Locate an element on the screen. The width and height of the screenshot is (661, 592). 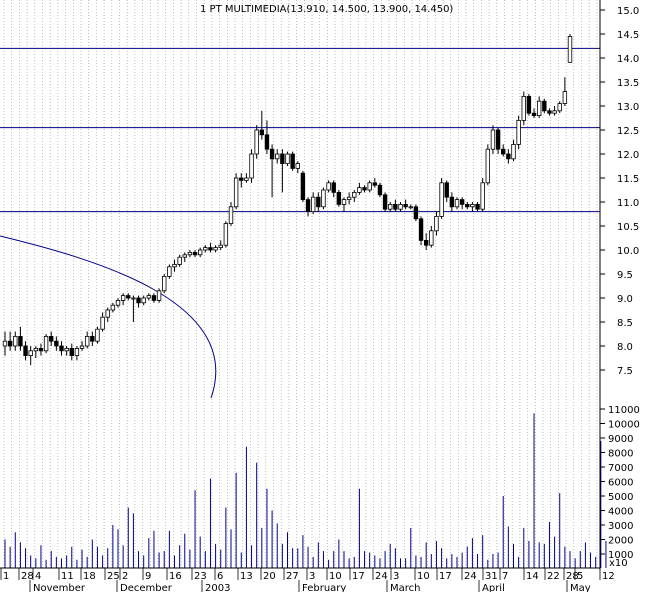
volume-tick-label: 5000 is located at coordinates (620, 497).